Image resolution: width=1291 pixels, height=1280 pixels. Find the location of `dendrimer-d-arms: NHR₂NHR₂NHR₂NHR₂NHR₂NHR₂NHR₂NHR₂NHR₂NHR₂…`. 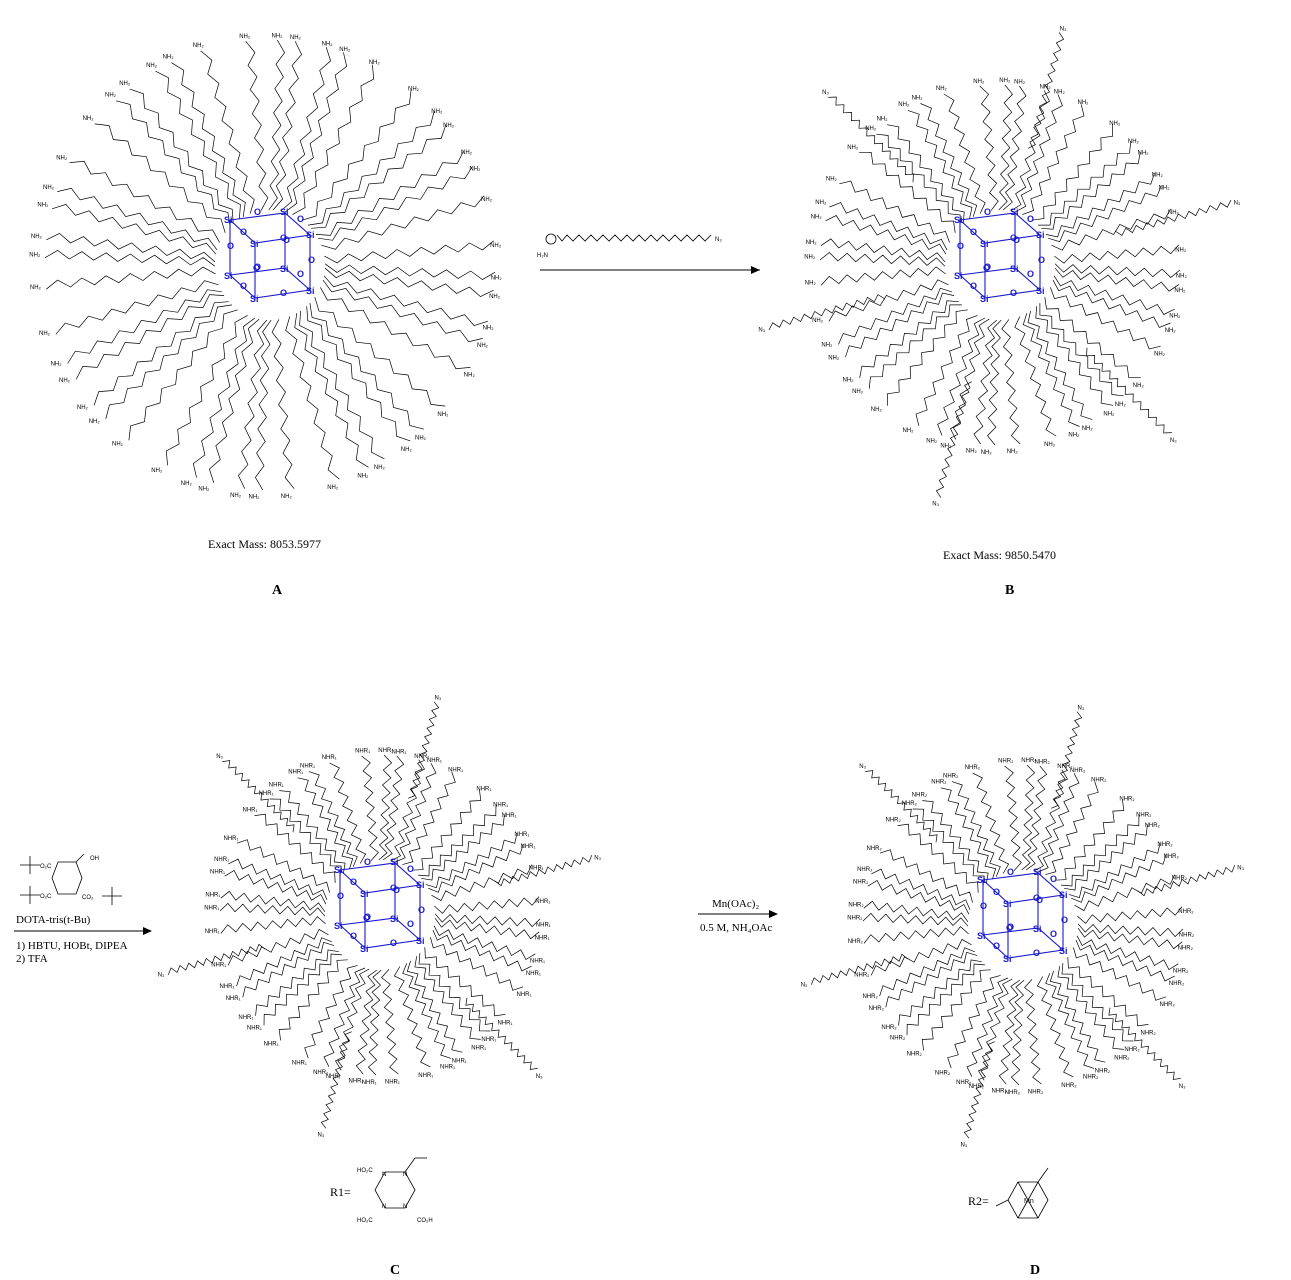

dendrimer-d-arms: NHR₂NHR₂NHR₂NHR₂NHR₂NHR₂NHR₂NHR₂NHR₂NHR₂… is located at coordinates (1023, 927).